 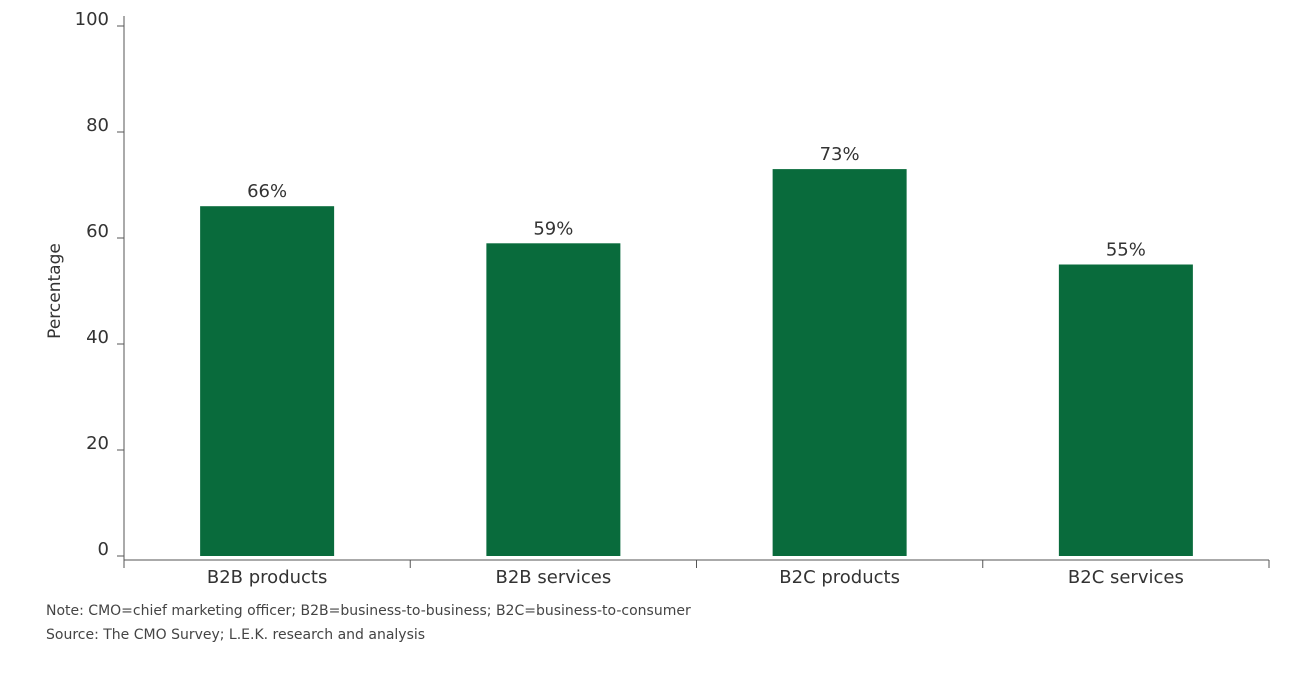 What do you see at coordinates (103, 549) in the screenshot?
I see `y-tick-label: 0` at bounding box center [103, 549].